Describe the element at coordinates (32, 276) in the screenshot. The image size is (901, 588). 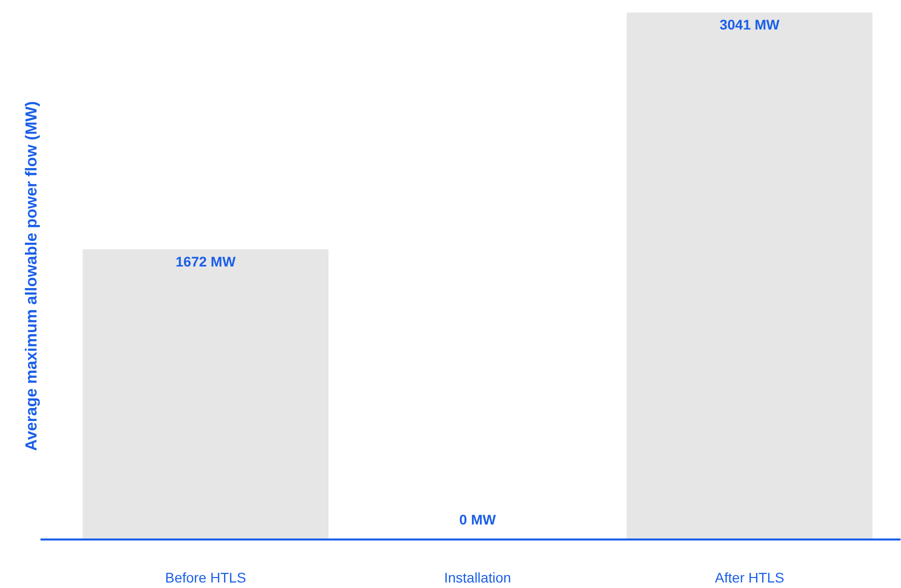
I see `y-axis-title: Average maximum allowable power flow (MW)` at that location.